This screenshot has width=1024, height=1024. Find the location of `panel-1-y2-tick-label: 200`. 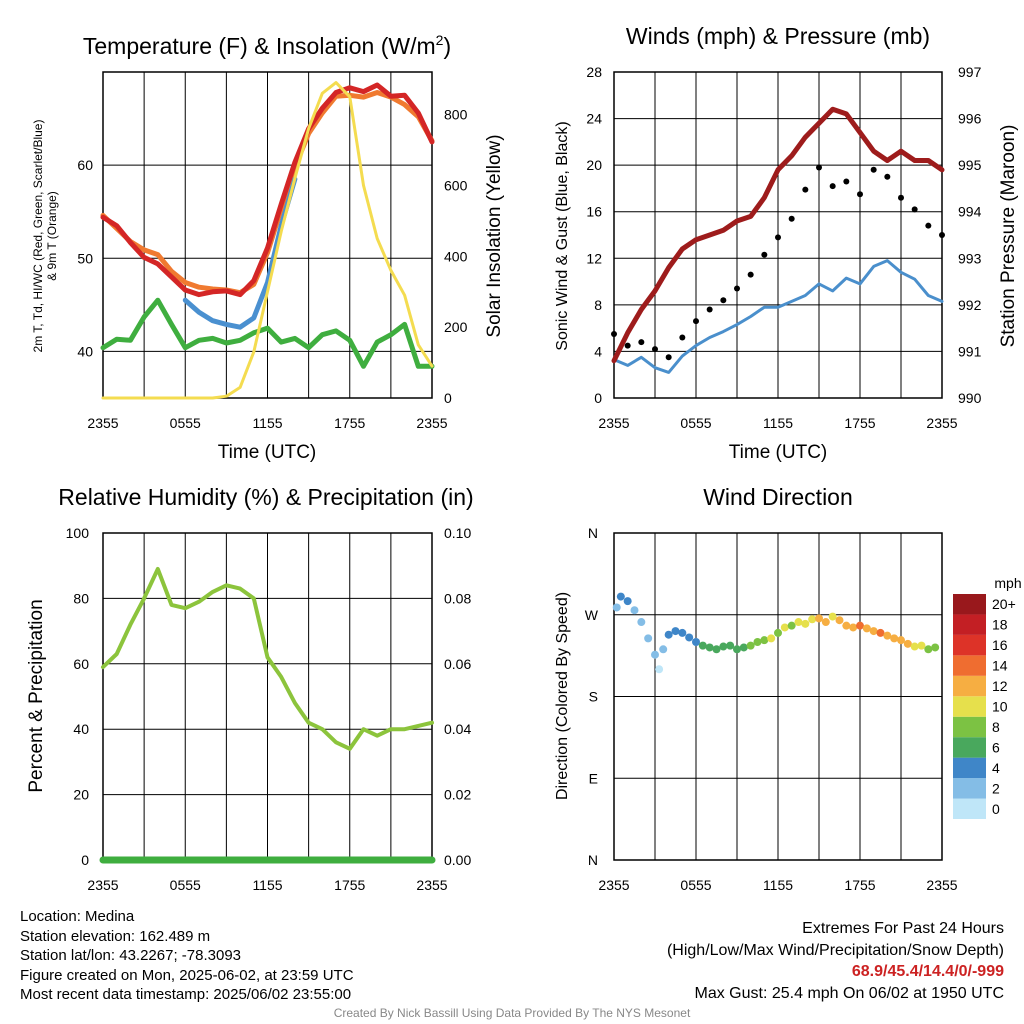

panel-1-y2-tick-label: 200 is located at coordinates (456, 327).